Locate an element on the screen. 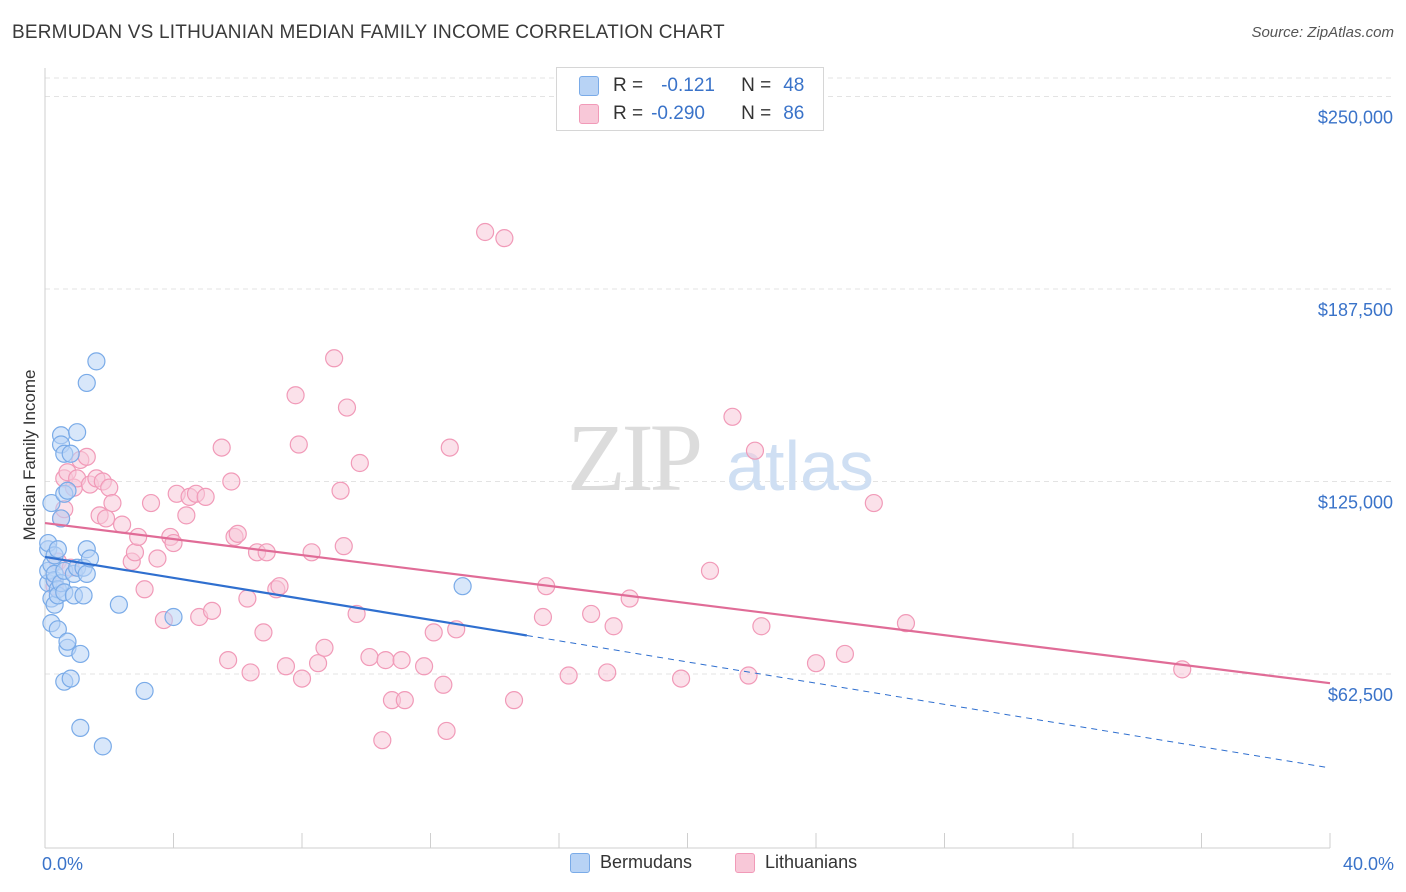  x-tick-label: 0.0% is located at coordinates (62, 864).